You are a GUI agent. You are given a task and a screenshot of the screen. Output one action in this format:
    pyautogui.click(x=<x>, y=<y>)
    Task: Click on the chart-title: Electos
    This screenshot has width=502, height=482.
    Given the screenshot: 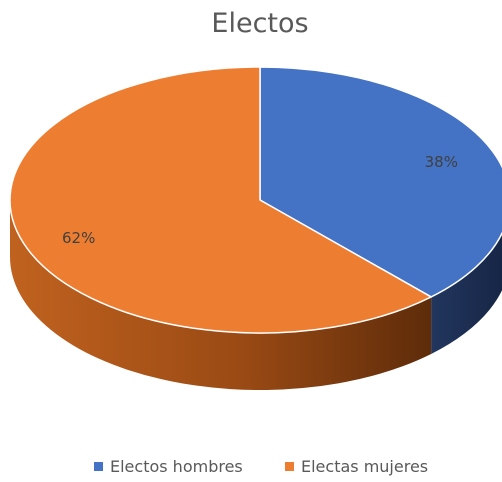 What is the action you would take?
    pyautogui.click(x=259, y=23)
    